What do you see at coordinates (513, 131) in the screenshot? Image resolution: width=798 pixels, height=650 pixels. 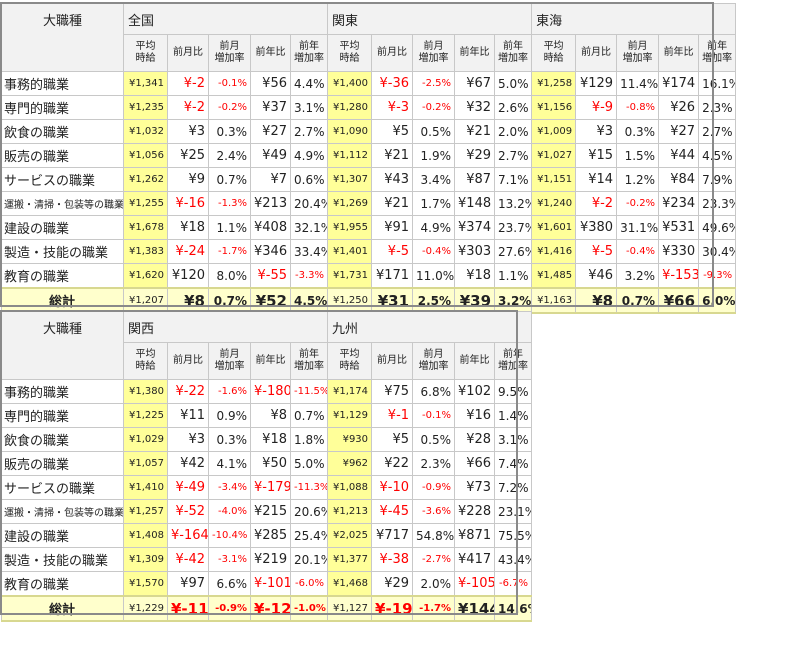 I see `value-cell: 2.0%` at bounding box center [513, 131].